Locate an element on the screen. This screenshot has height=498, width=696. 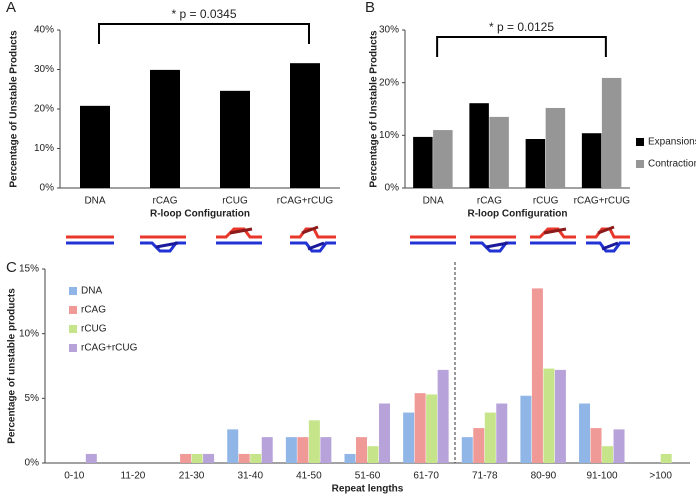
x-tick-label: 80-90 is located at coordinates (544, 476).